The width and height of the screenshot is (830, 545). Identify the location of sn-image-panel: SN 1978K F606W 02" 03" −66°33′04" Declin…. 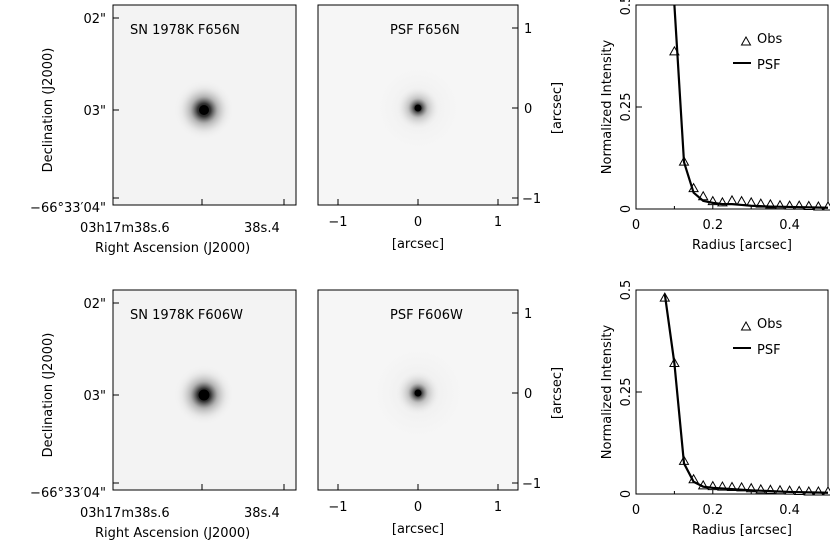
(163, 415).